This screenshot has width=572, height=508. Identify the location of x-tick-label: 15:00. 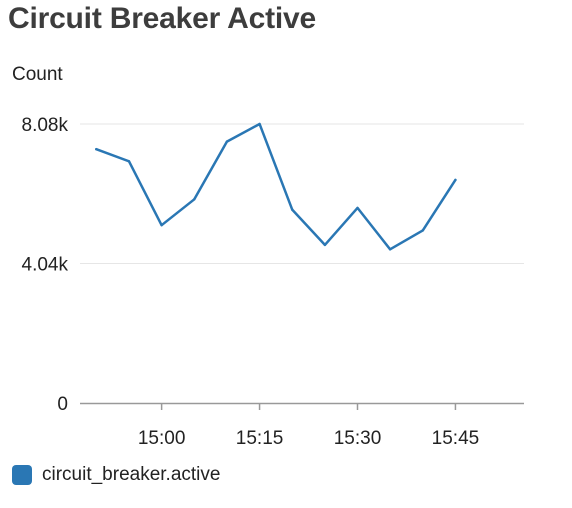
(162, 438).